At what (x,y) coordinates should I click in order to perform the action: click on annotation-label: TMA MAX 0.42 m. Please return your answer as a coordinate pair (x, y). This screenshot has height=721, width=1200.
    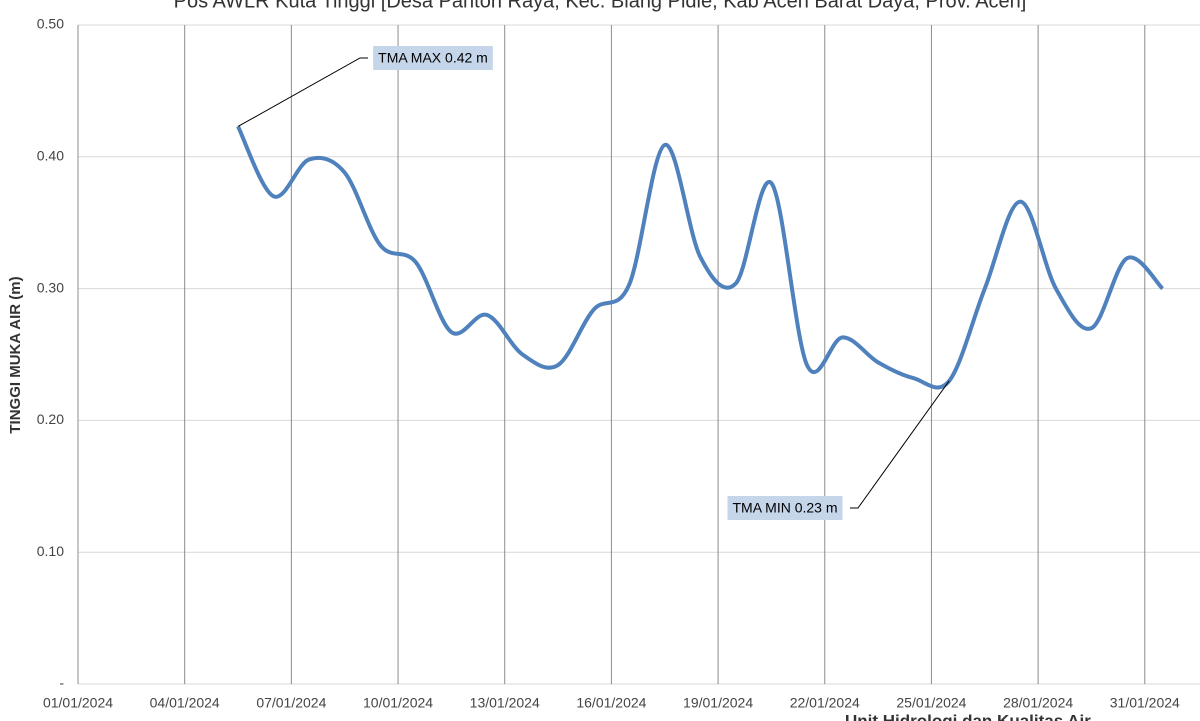
    Looking at the image, I should click on (433, 58).